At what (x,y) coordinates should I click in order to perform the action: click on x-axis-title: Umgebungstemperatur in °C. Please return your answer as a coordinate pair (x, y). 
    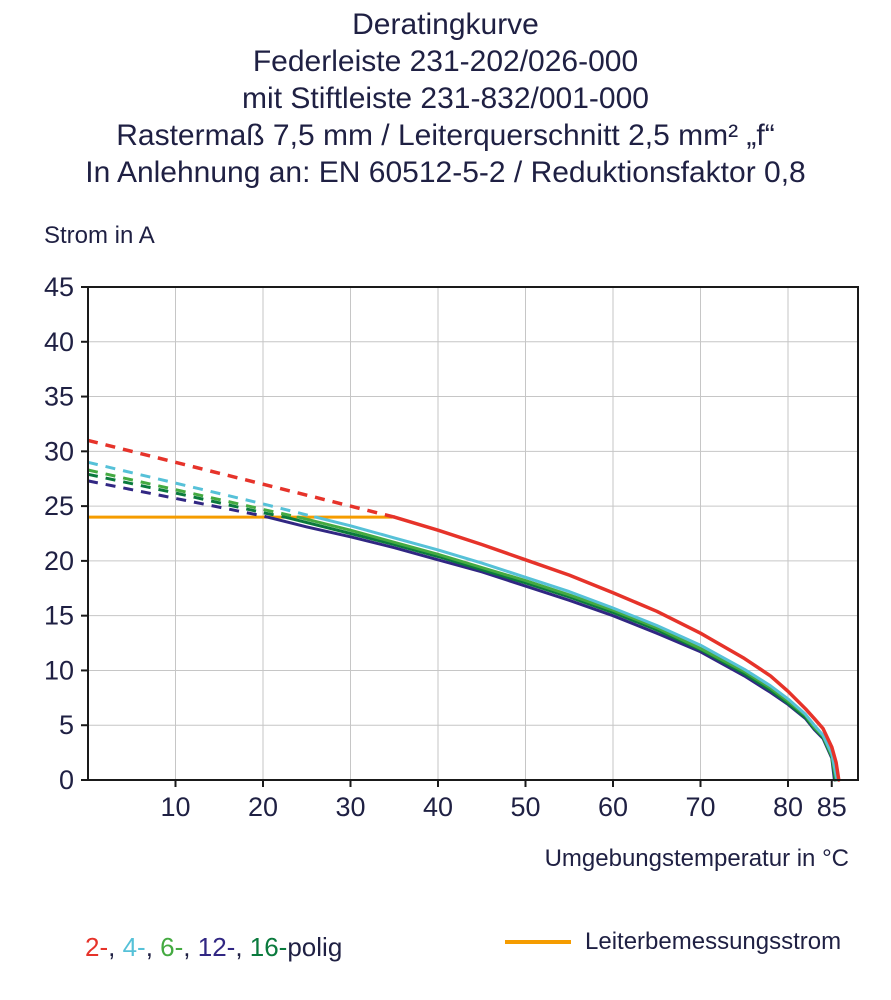
    Looking at the image, I should click on (696, 858).